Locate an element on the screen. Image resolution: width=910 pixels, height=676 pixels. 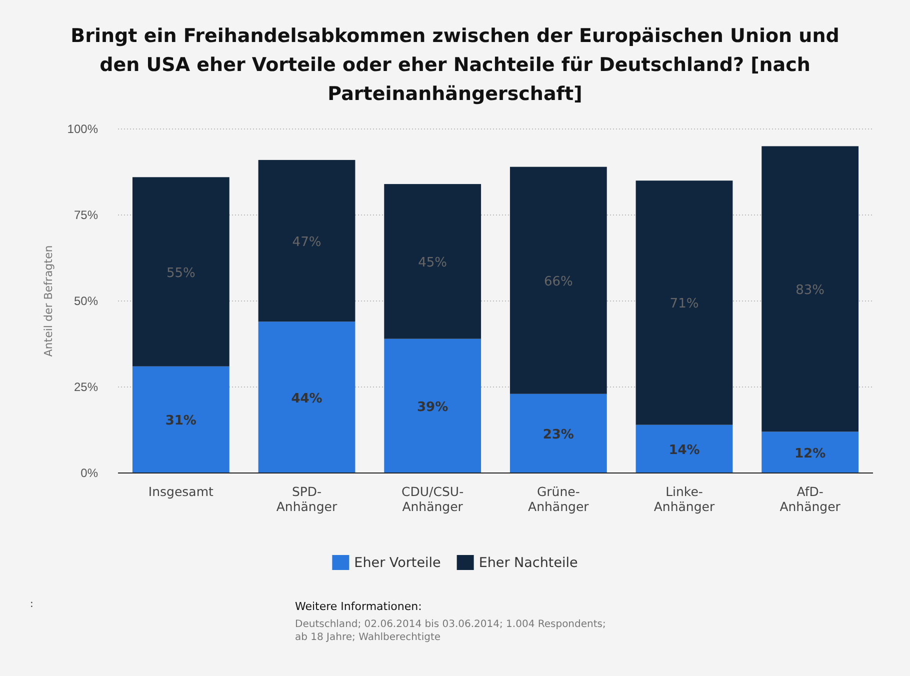
legend-label: Eher Nachteile is located at coordinates (528, 563).